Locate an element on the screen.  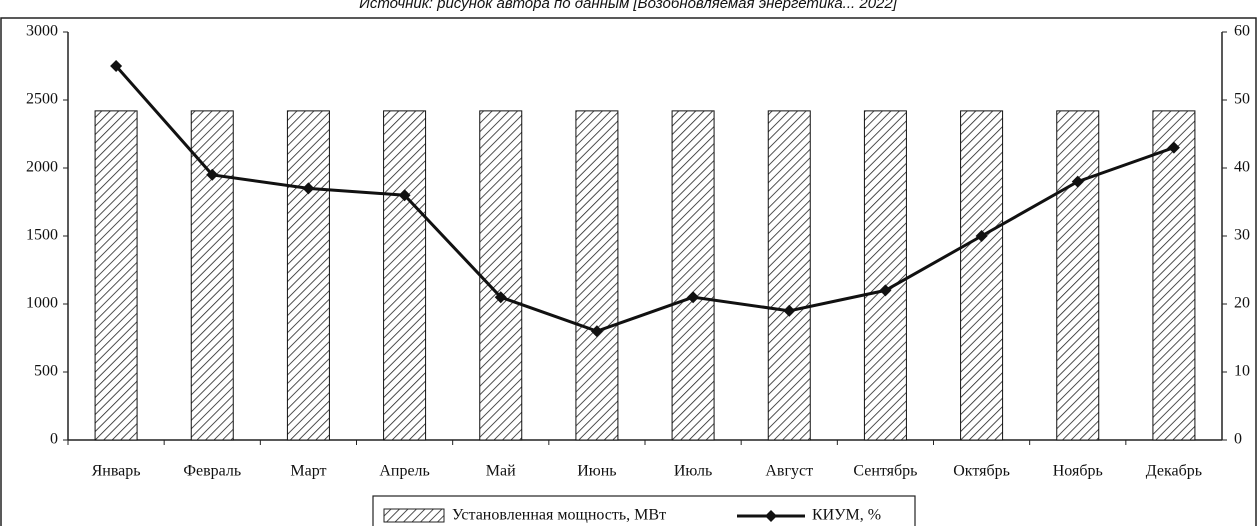
x-tick-label: Май is located at coordinates (501, 471).